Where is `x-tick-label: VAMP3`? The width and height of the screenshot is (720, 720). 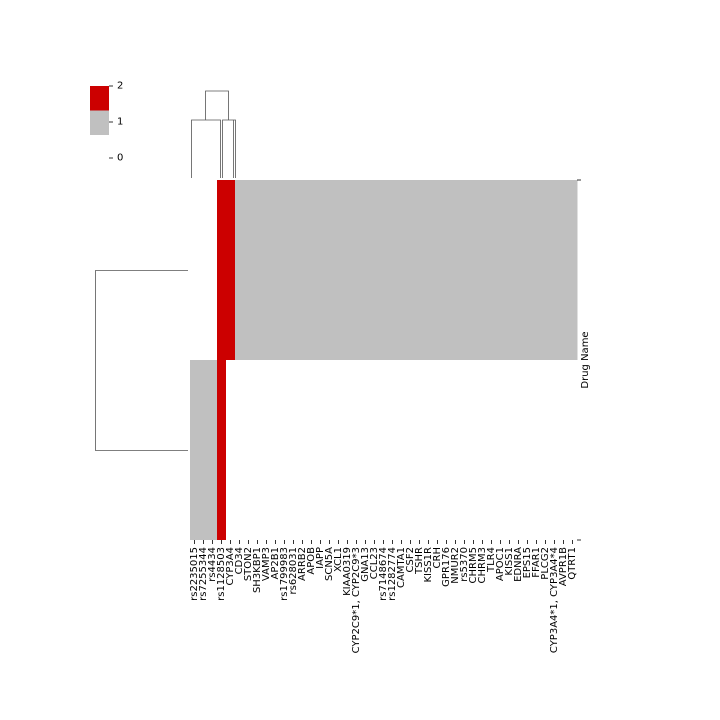 x-tick-label: VAMP3 is located at coordinates (266, 564).